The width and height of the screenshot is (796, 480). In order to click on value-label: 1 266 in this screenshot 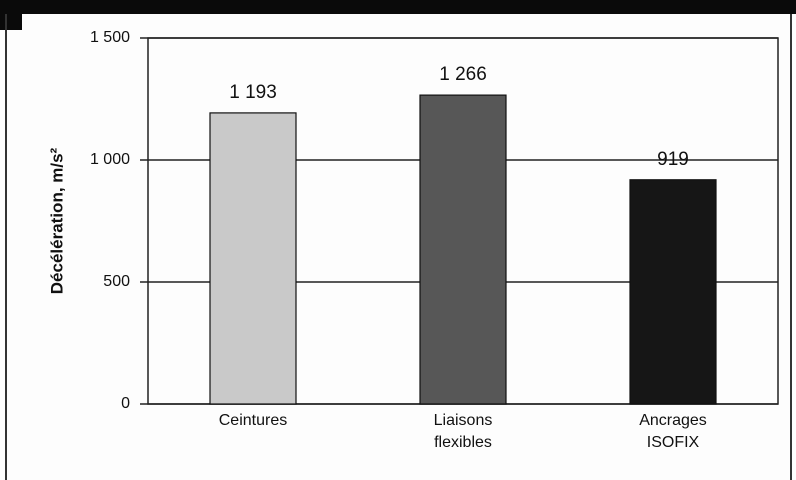, I will do `click(463, 74)`.